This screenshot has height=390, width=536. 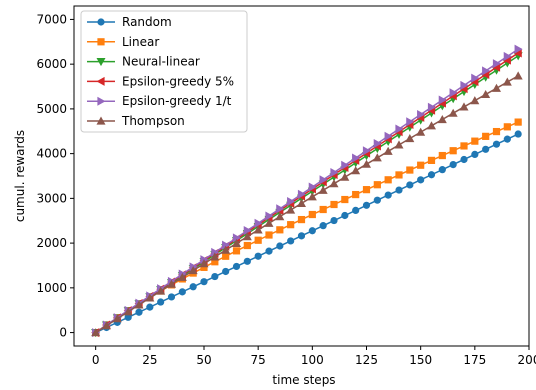 What do you see at coordinates (96, 360) in the screenshot?
I see `x-tick-label: 0` at bounding box center [96, 360].